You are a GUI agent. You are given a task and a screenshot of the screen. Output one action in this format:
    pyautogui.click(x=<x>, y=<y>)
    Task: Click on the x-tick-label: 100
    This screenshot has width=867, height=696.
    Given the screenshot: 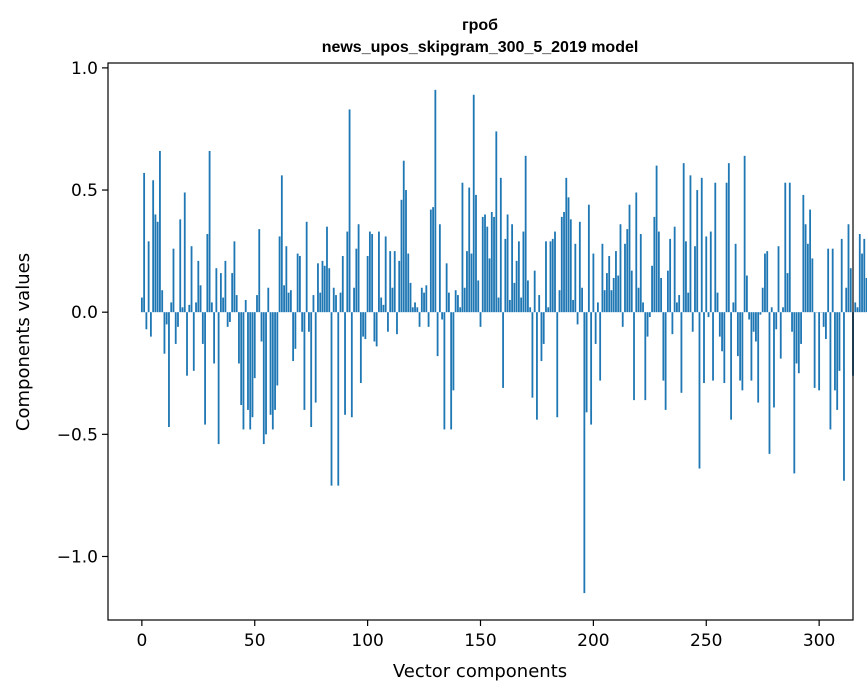 What is the action you would take?
    pyautogui.click(x=367, y=641)
    